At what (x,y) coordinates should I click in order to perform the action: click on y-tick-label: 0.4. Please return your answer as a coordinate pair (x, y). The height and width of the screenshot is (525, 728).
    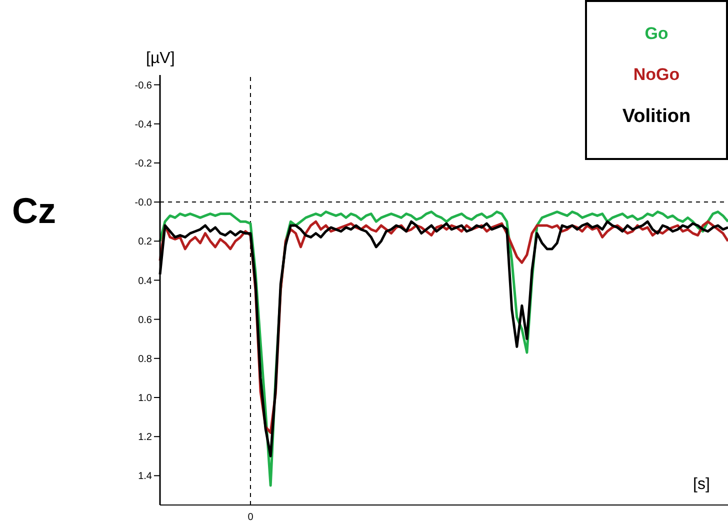
    Looking at the image, I should click on (145, 281).